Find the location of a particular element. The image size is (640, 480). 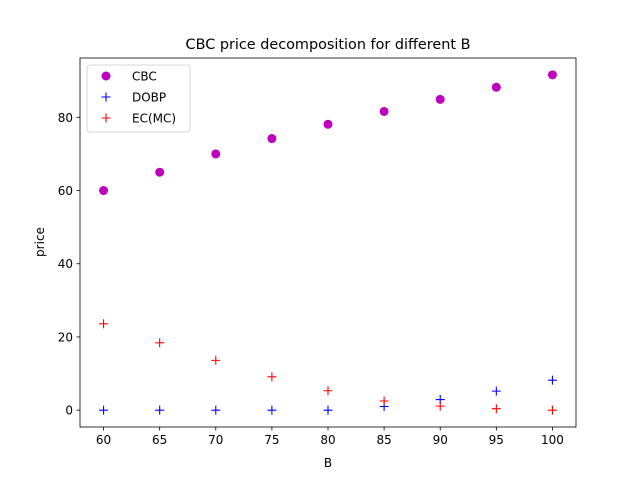

x-tick-label: 60 is located at coordinates (103, 440).